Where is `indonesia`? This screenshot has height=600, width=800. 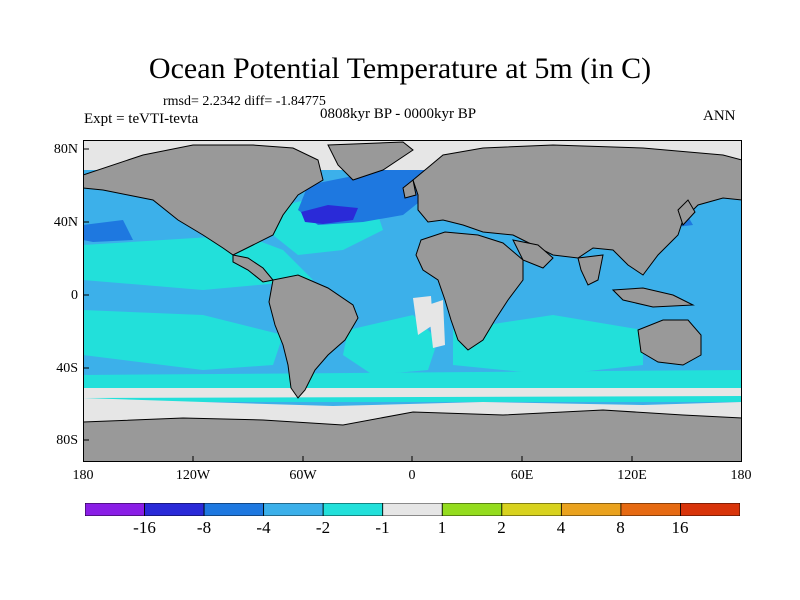
indonesia is located at coordinates (653, 297).